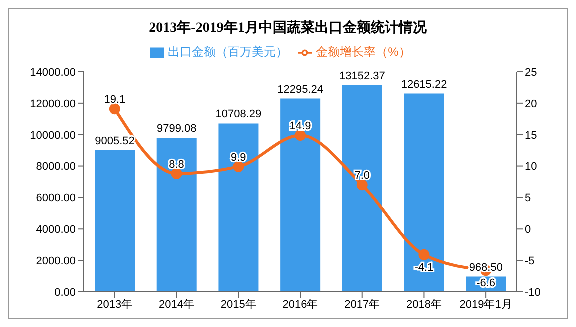  What do you see at coordinates (533, 292) in the screenshot?
I see `y2-tick-label: -10` at bounding box center [533, 292].